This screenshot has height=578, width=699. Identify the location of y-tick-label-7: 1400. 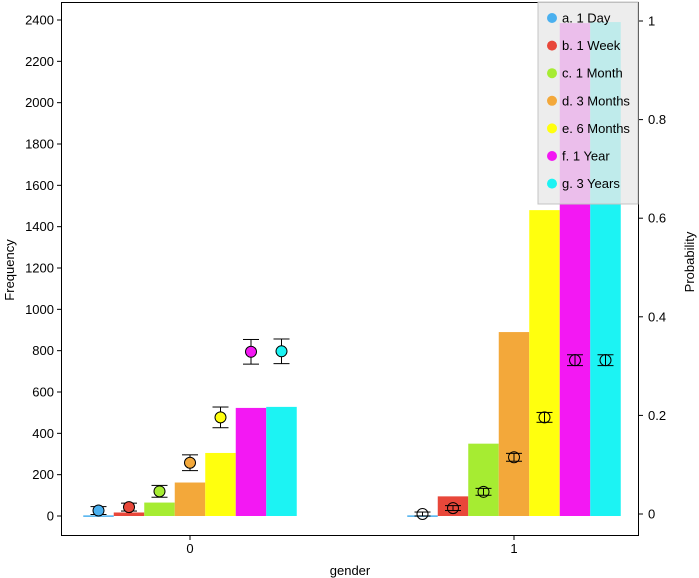
(39, 226).